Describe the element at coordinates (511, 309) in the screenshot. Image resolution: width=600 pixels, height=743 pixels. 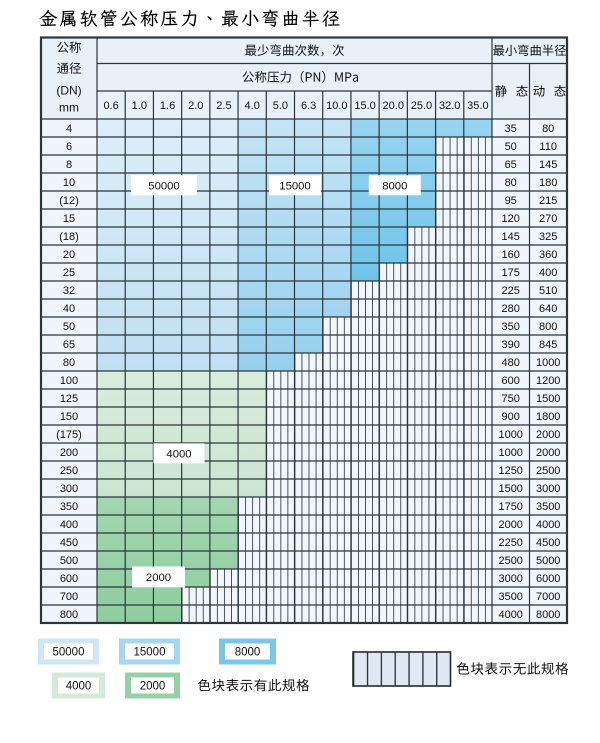
I see `svg-text: 280` at that location.